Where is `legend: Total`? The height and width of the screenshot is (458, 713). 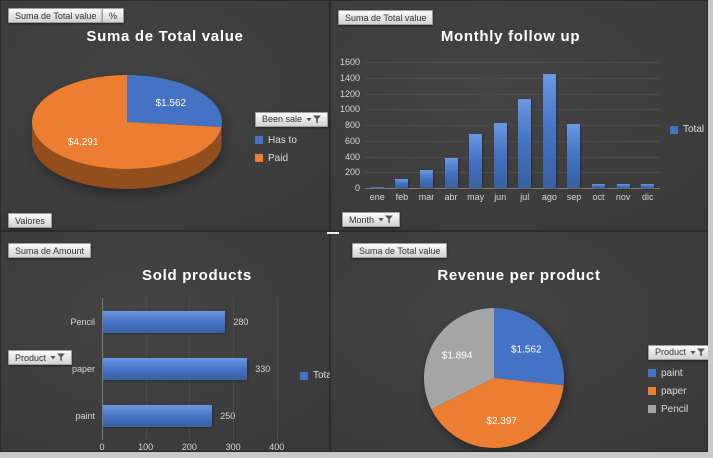
legend: Total is located at coordinates (687, 129).